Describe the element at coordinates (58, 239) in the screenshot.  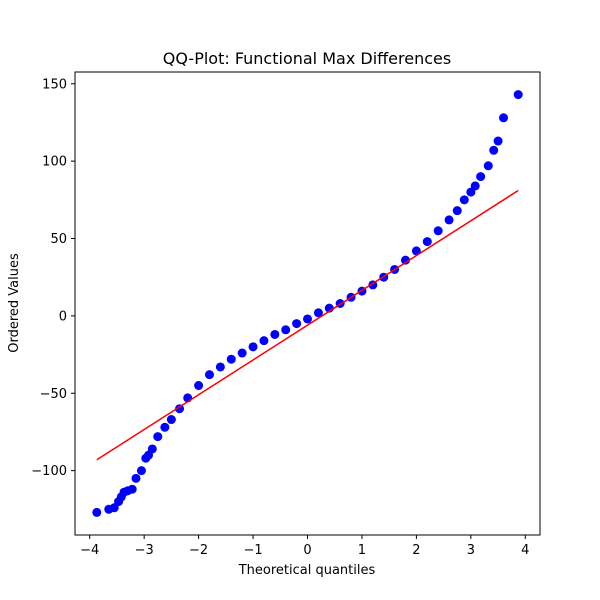
I see `y-tick-label: 50` at that location.